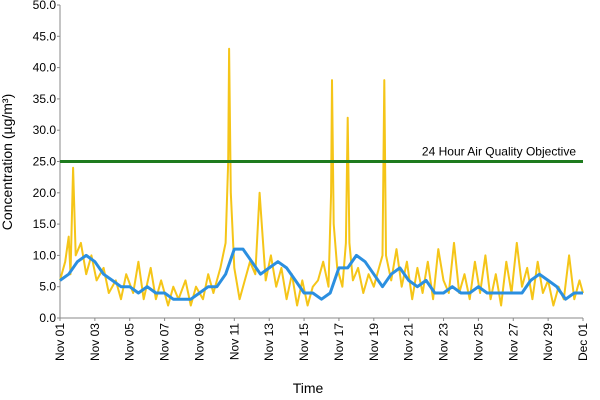 The image size is (600, 400). I want to click on y-tick-label: 0.0, so click(47, 318).